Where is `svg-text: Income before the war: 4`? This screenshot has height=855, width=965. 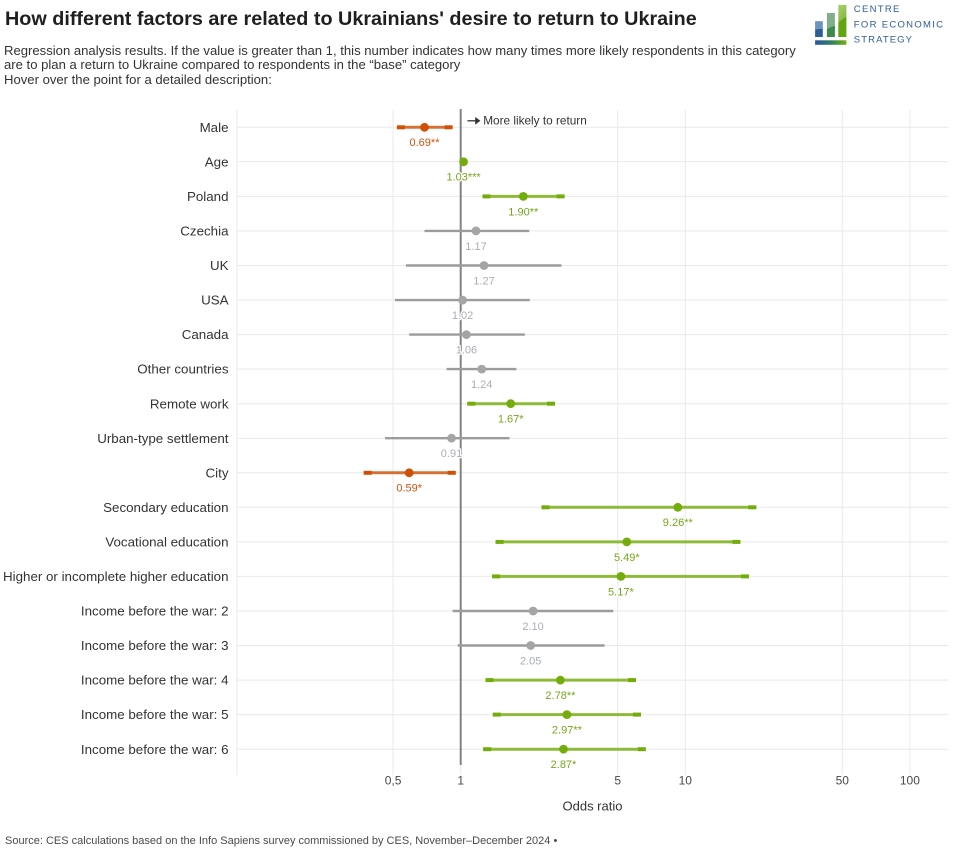
svg-text: Income before the war: 4 is located at coordinates (155, 680).